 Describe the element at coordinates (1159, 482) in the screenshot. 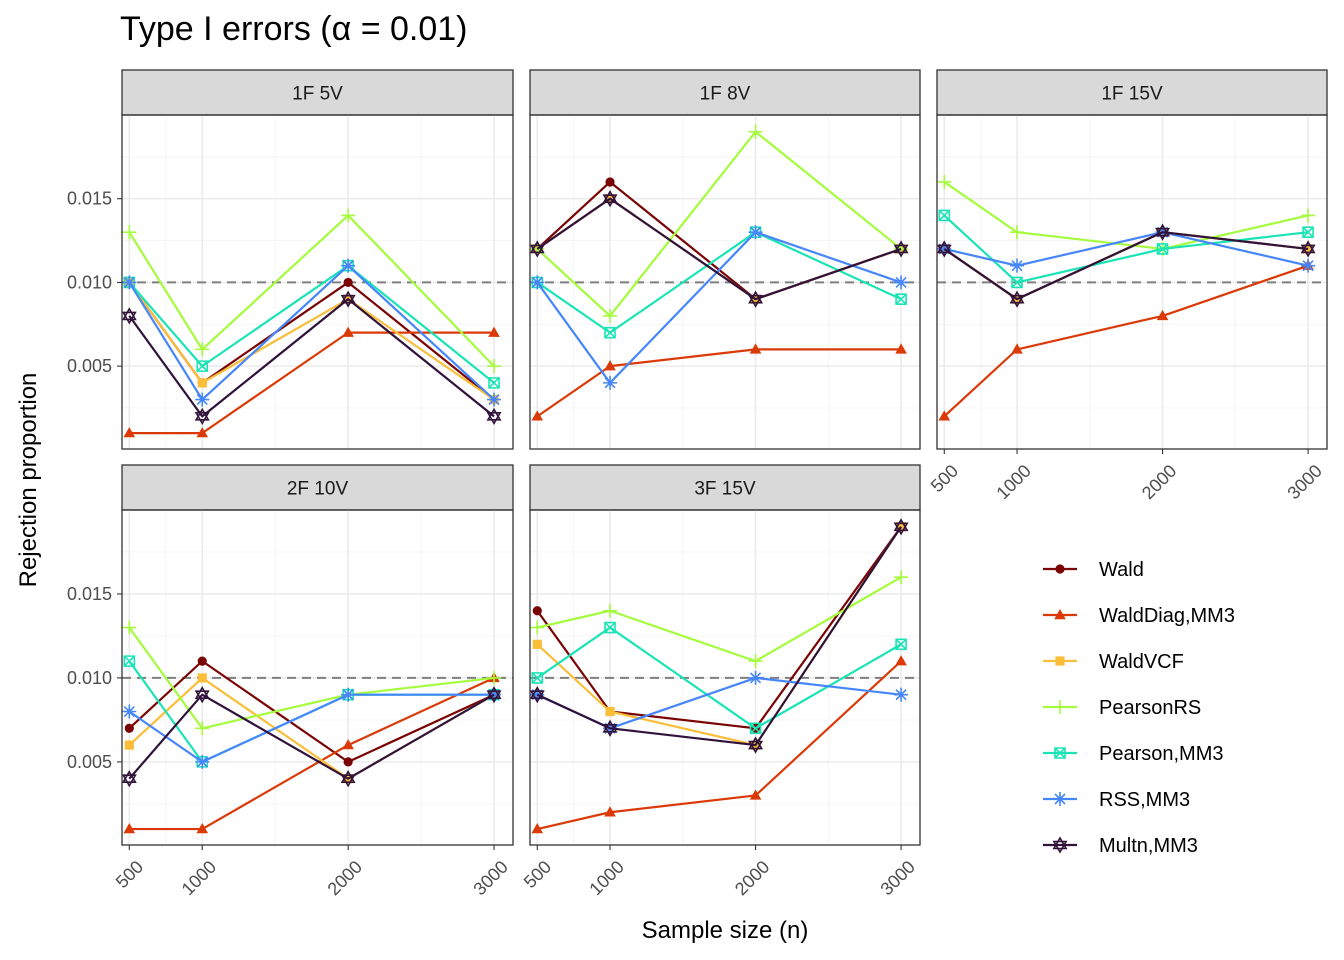

I see `x-tick-label: 2000` at that location.